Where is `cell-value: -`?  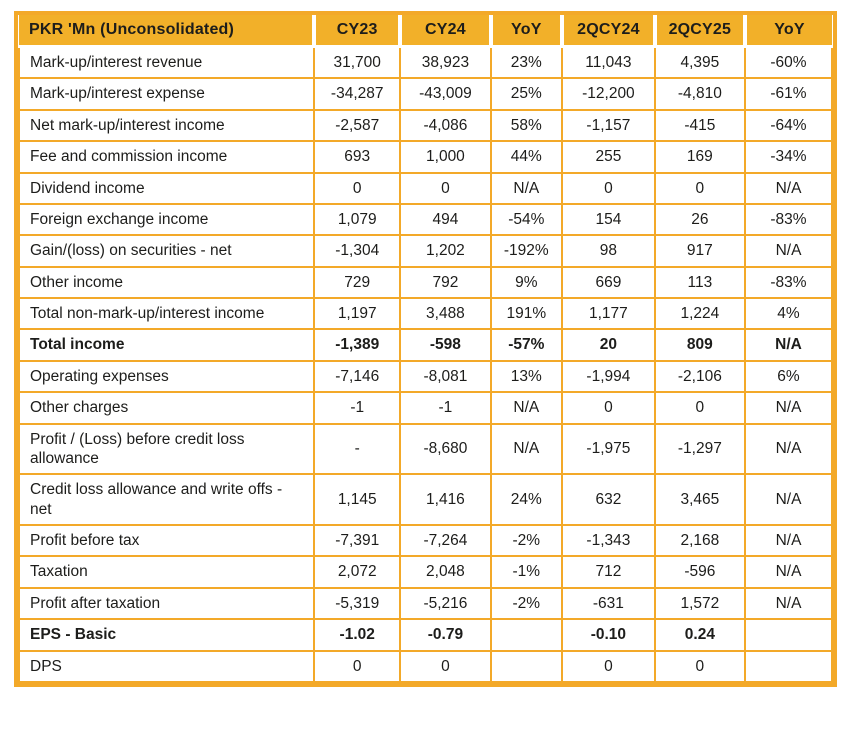 cell-value: - is located at coordinates (357, 449).